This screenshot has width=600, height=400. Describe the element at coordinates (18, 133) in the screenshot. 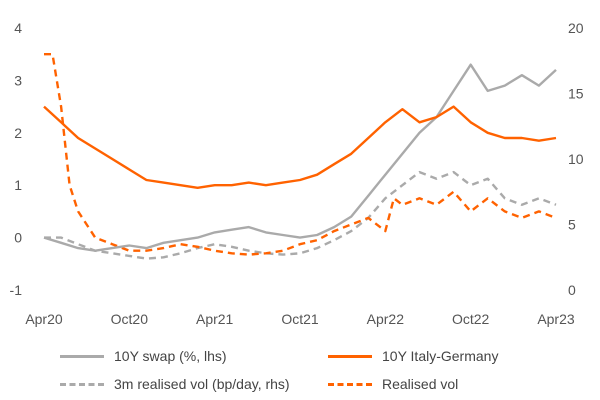

I see `left-tick-label: 2` at that location.